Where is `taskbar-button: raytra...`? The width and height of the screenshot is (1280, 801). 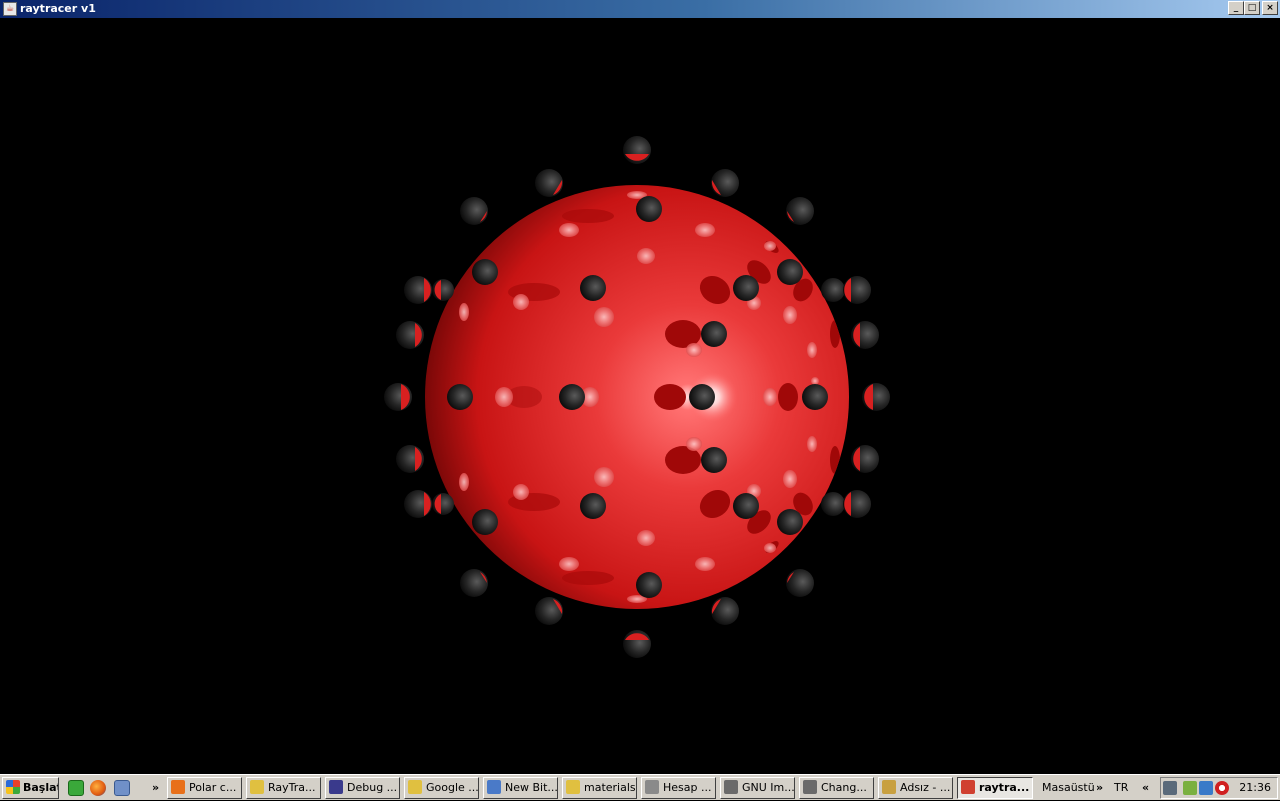
taskbar-button: raytra... is located at coordinates (995, 788).